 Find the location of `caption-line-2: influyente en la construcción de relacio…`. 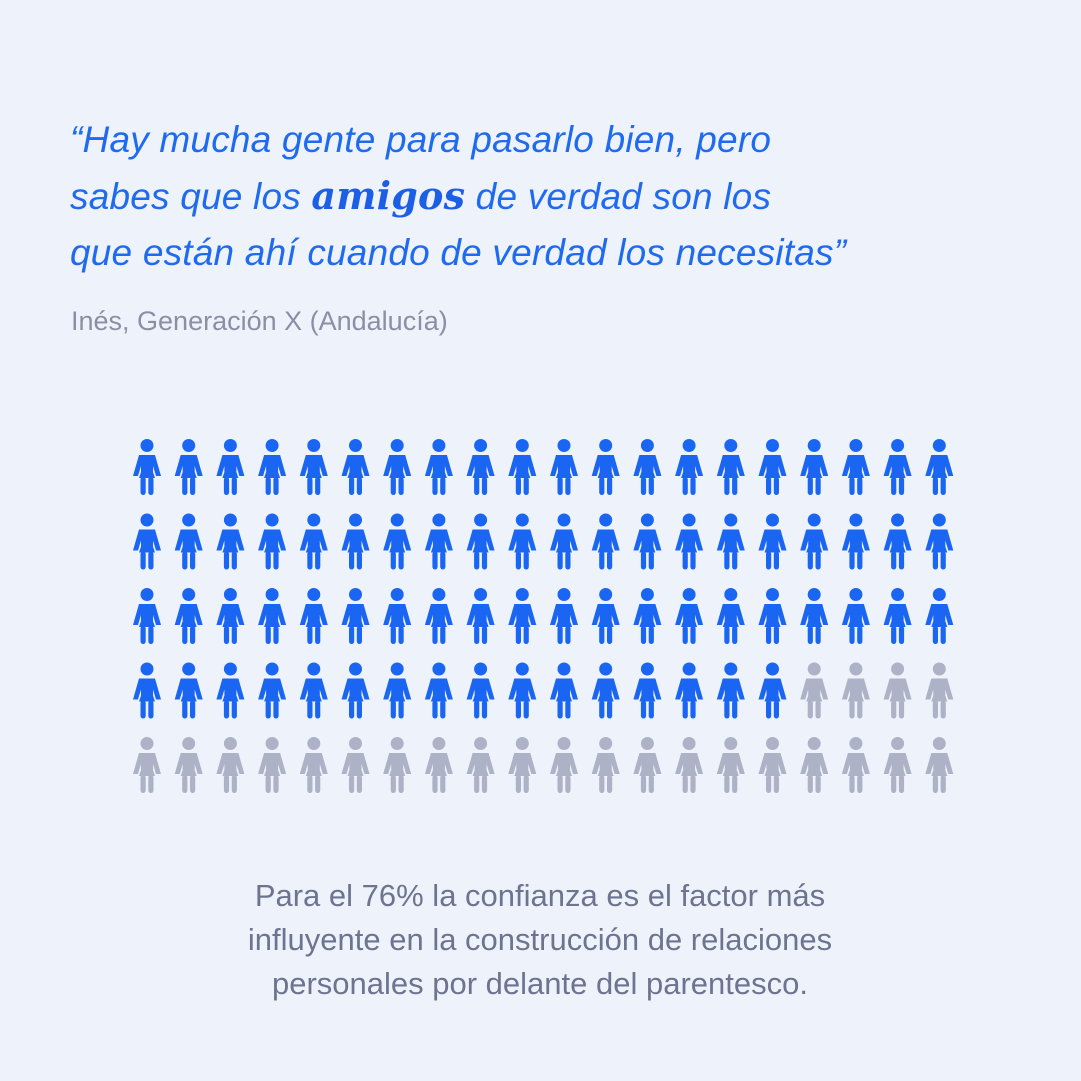

caption-line-2: influyente en la construcción de relacio… is located at coordinates (540, 939).